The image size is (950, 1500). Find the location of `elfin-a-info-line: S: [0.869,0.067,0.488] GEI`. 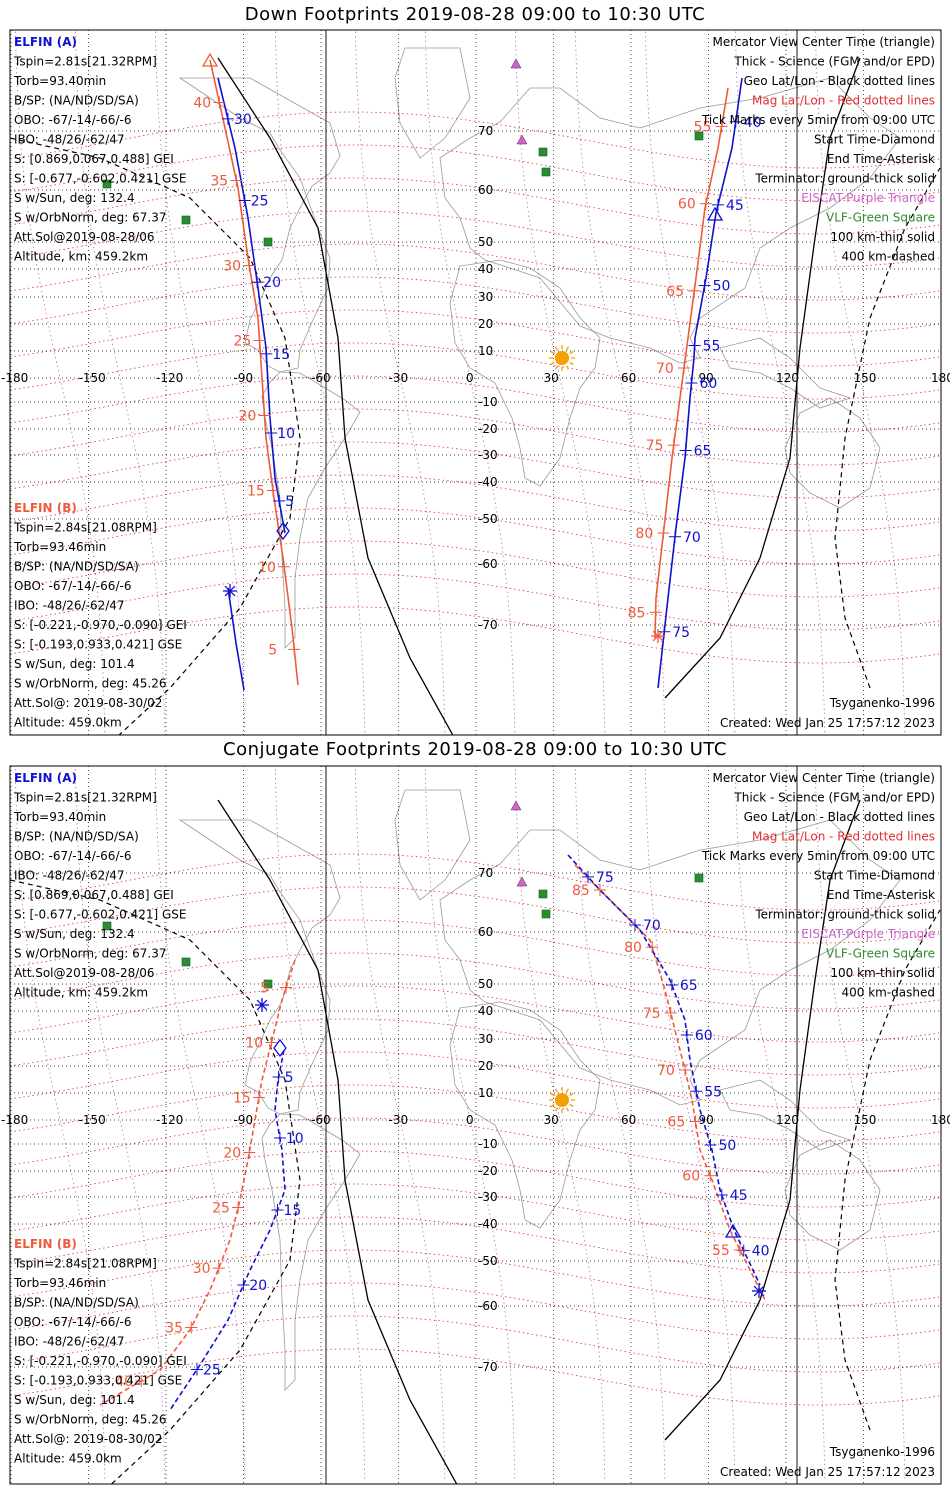

elfin-a-info-line: S: [0.869,0.067,0.488] GEI is located at coordinates (94, 895).